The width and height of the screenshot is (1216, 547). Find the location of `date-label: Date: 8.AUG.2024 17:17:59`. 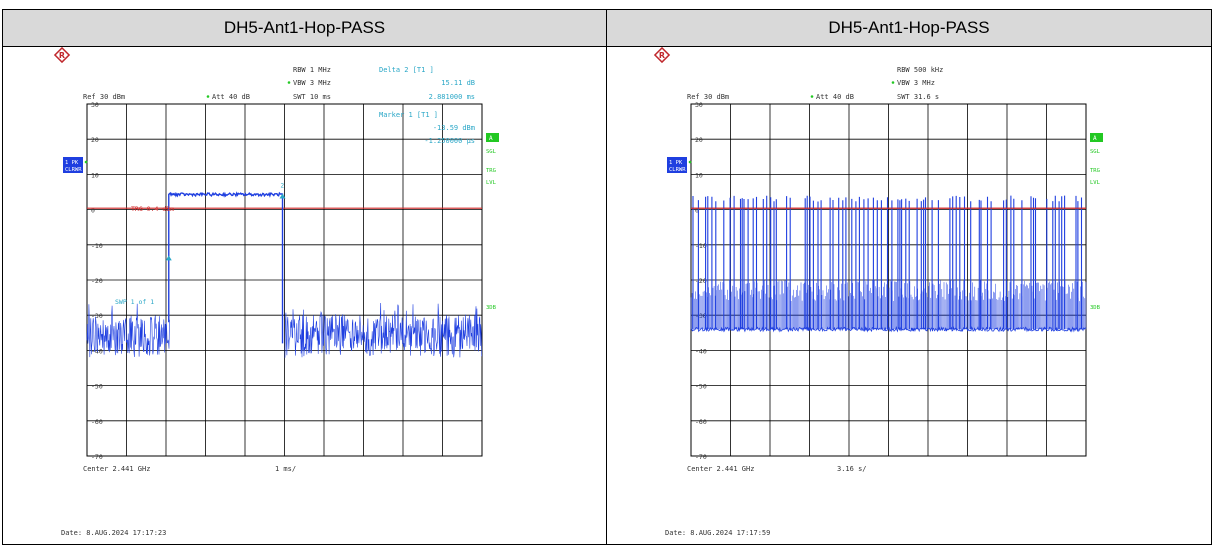

date-label: Date: 8.AUG.2024 17:17:59 is located at coordinates (717, 533).